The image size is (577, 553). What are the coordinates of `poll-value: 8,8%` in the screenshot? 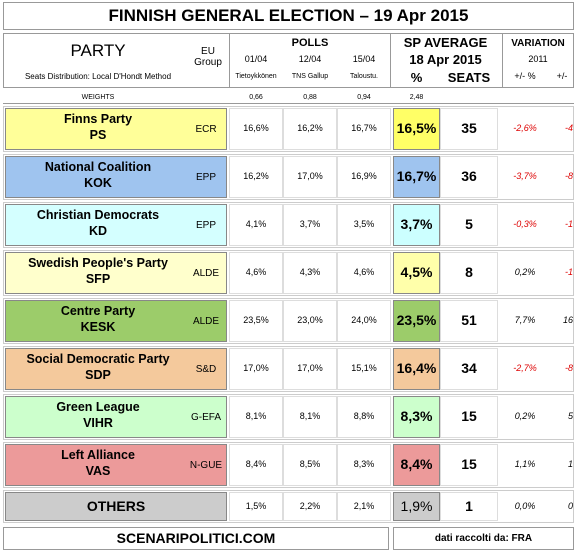 It's located at (364, 416).